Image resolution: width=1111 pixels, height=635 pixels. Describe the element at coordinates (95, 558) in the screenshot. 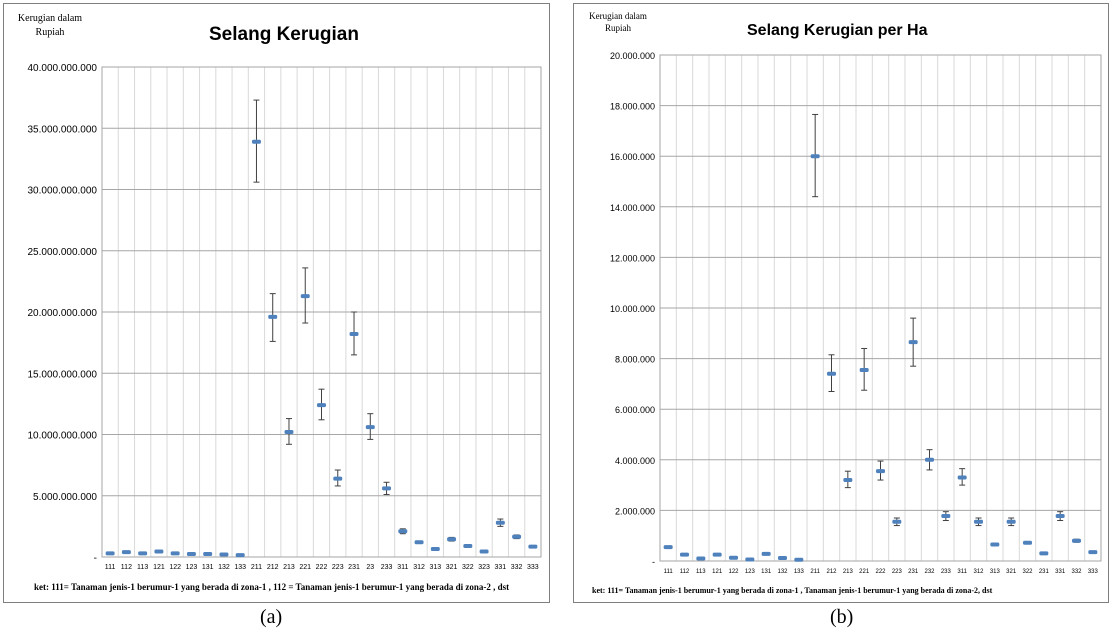

I see `y-tick-label: -` at that location.